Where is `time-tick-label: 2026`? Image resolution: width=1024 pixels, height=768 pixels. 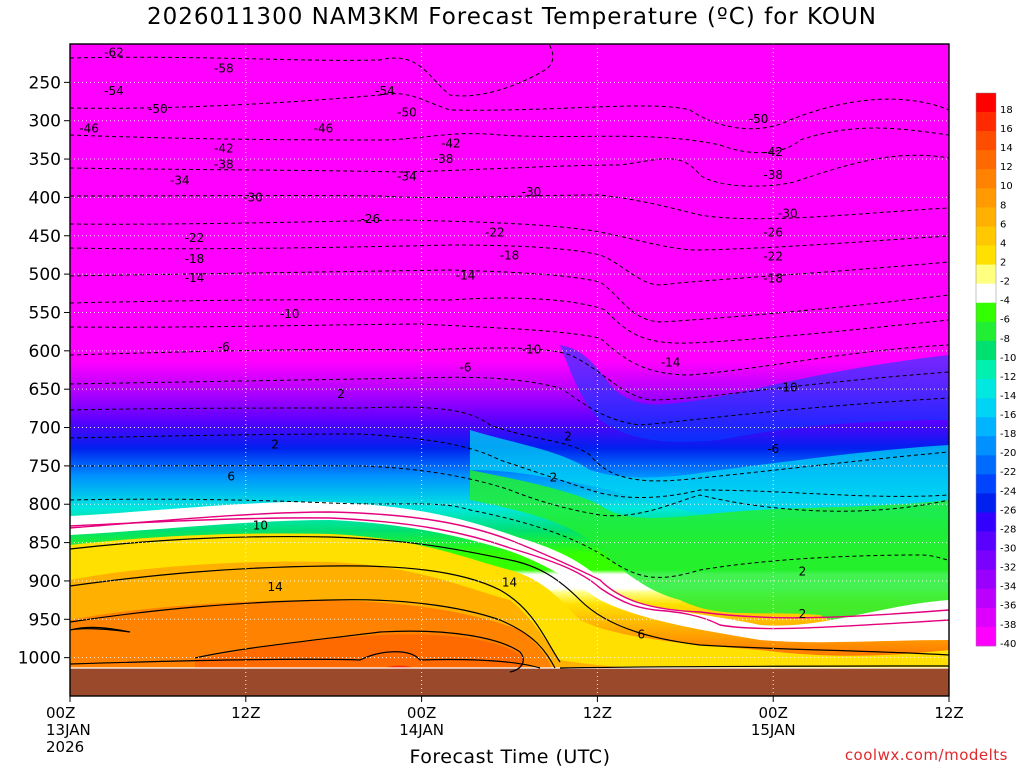 time-tick-label: 2026 is located at coordinates (65, 747).